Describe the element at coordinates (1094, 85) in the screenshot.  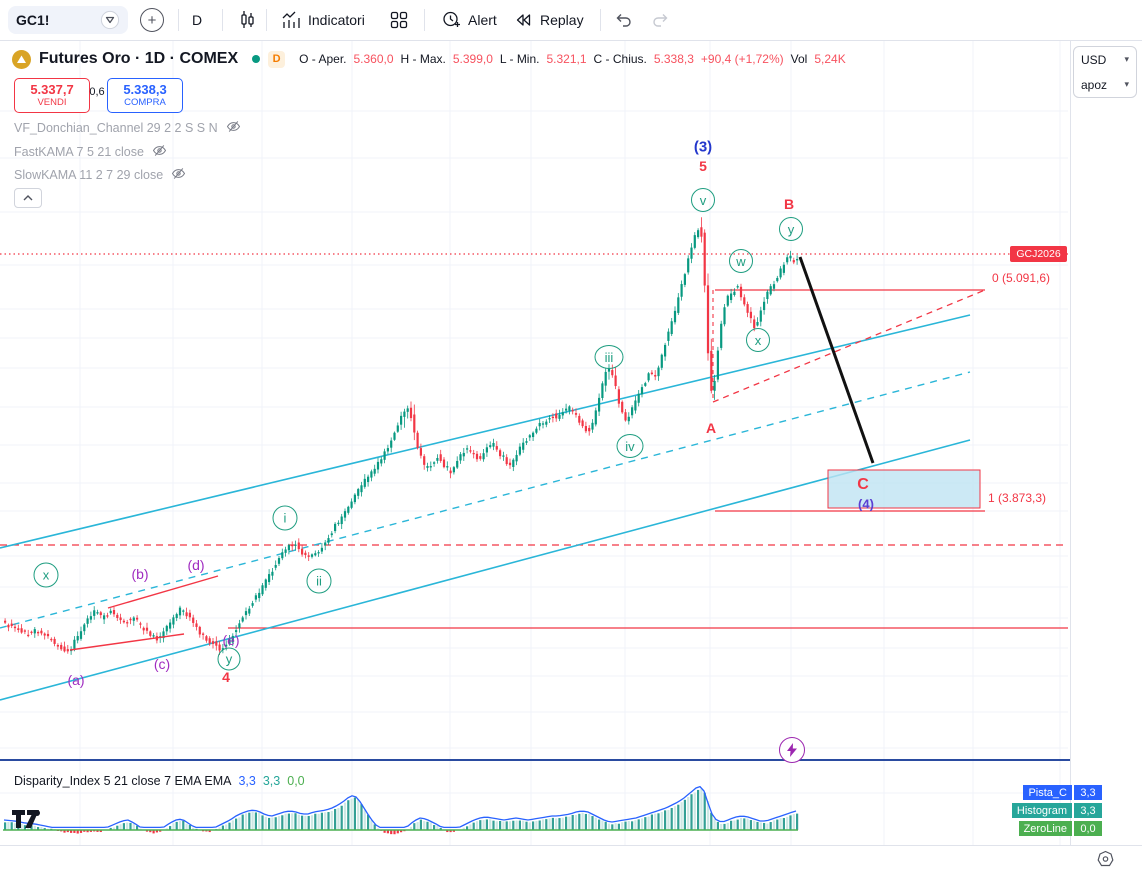
I see `scale-mode-label: apoz` at that location.